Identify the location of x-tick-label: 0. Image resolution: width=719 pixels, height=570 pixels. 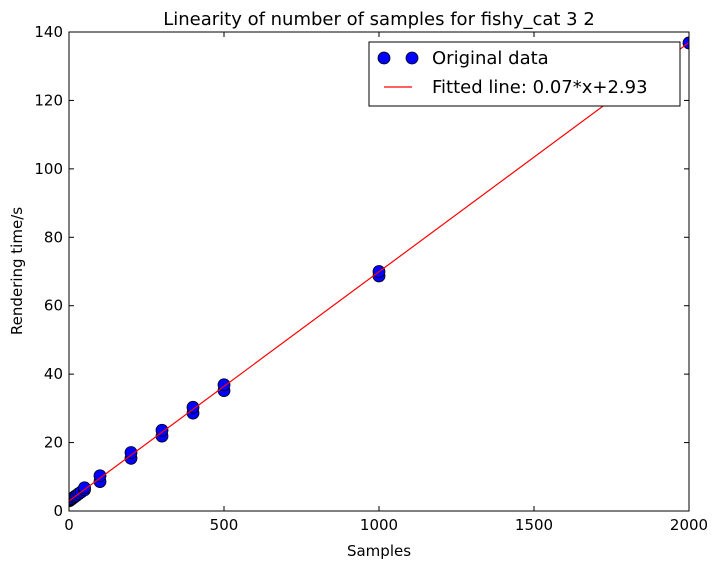
(69, 525).